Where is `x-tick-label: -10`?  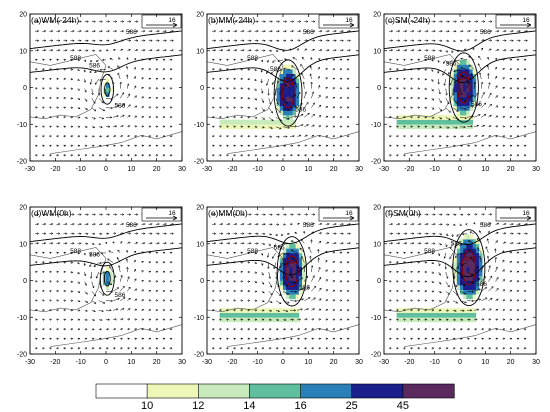
x-tick-label: -10 is located at coordinates (435, 169).